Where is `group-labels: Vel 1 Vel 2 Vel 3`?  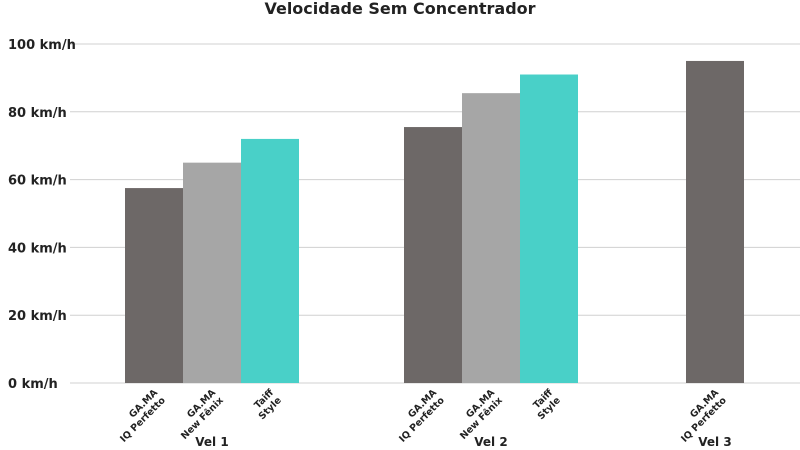
group-labels: Vel 1 Vel 2 Vel 3 is located at coordinates (463, 442).